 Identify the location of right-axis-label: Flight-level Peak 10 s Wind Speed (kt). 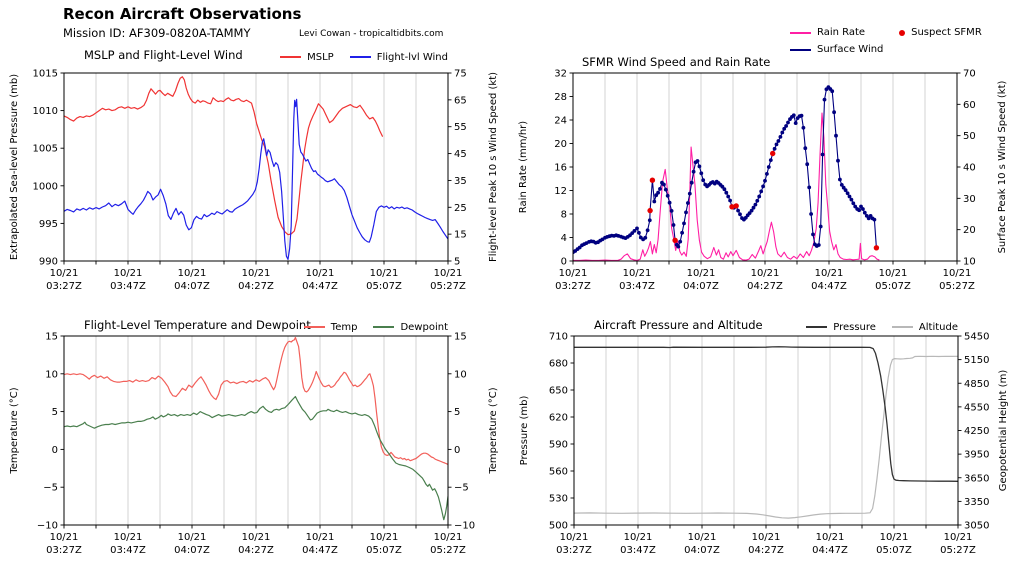
(493, 167).